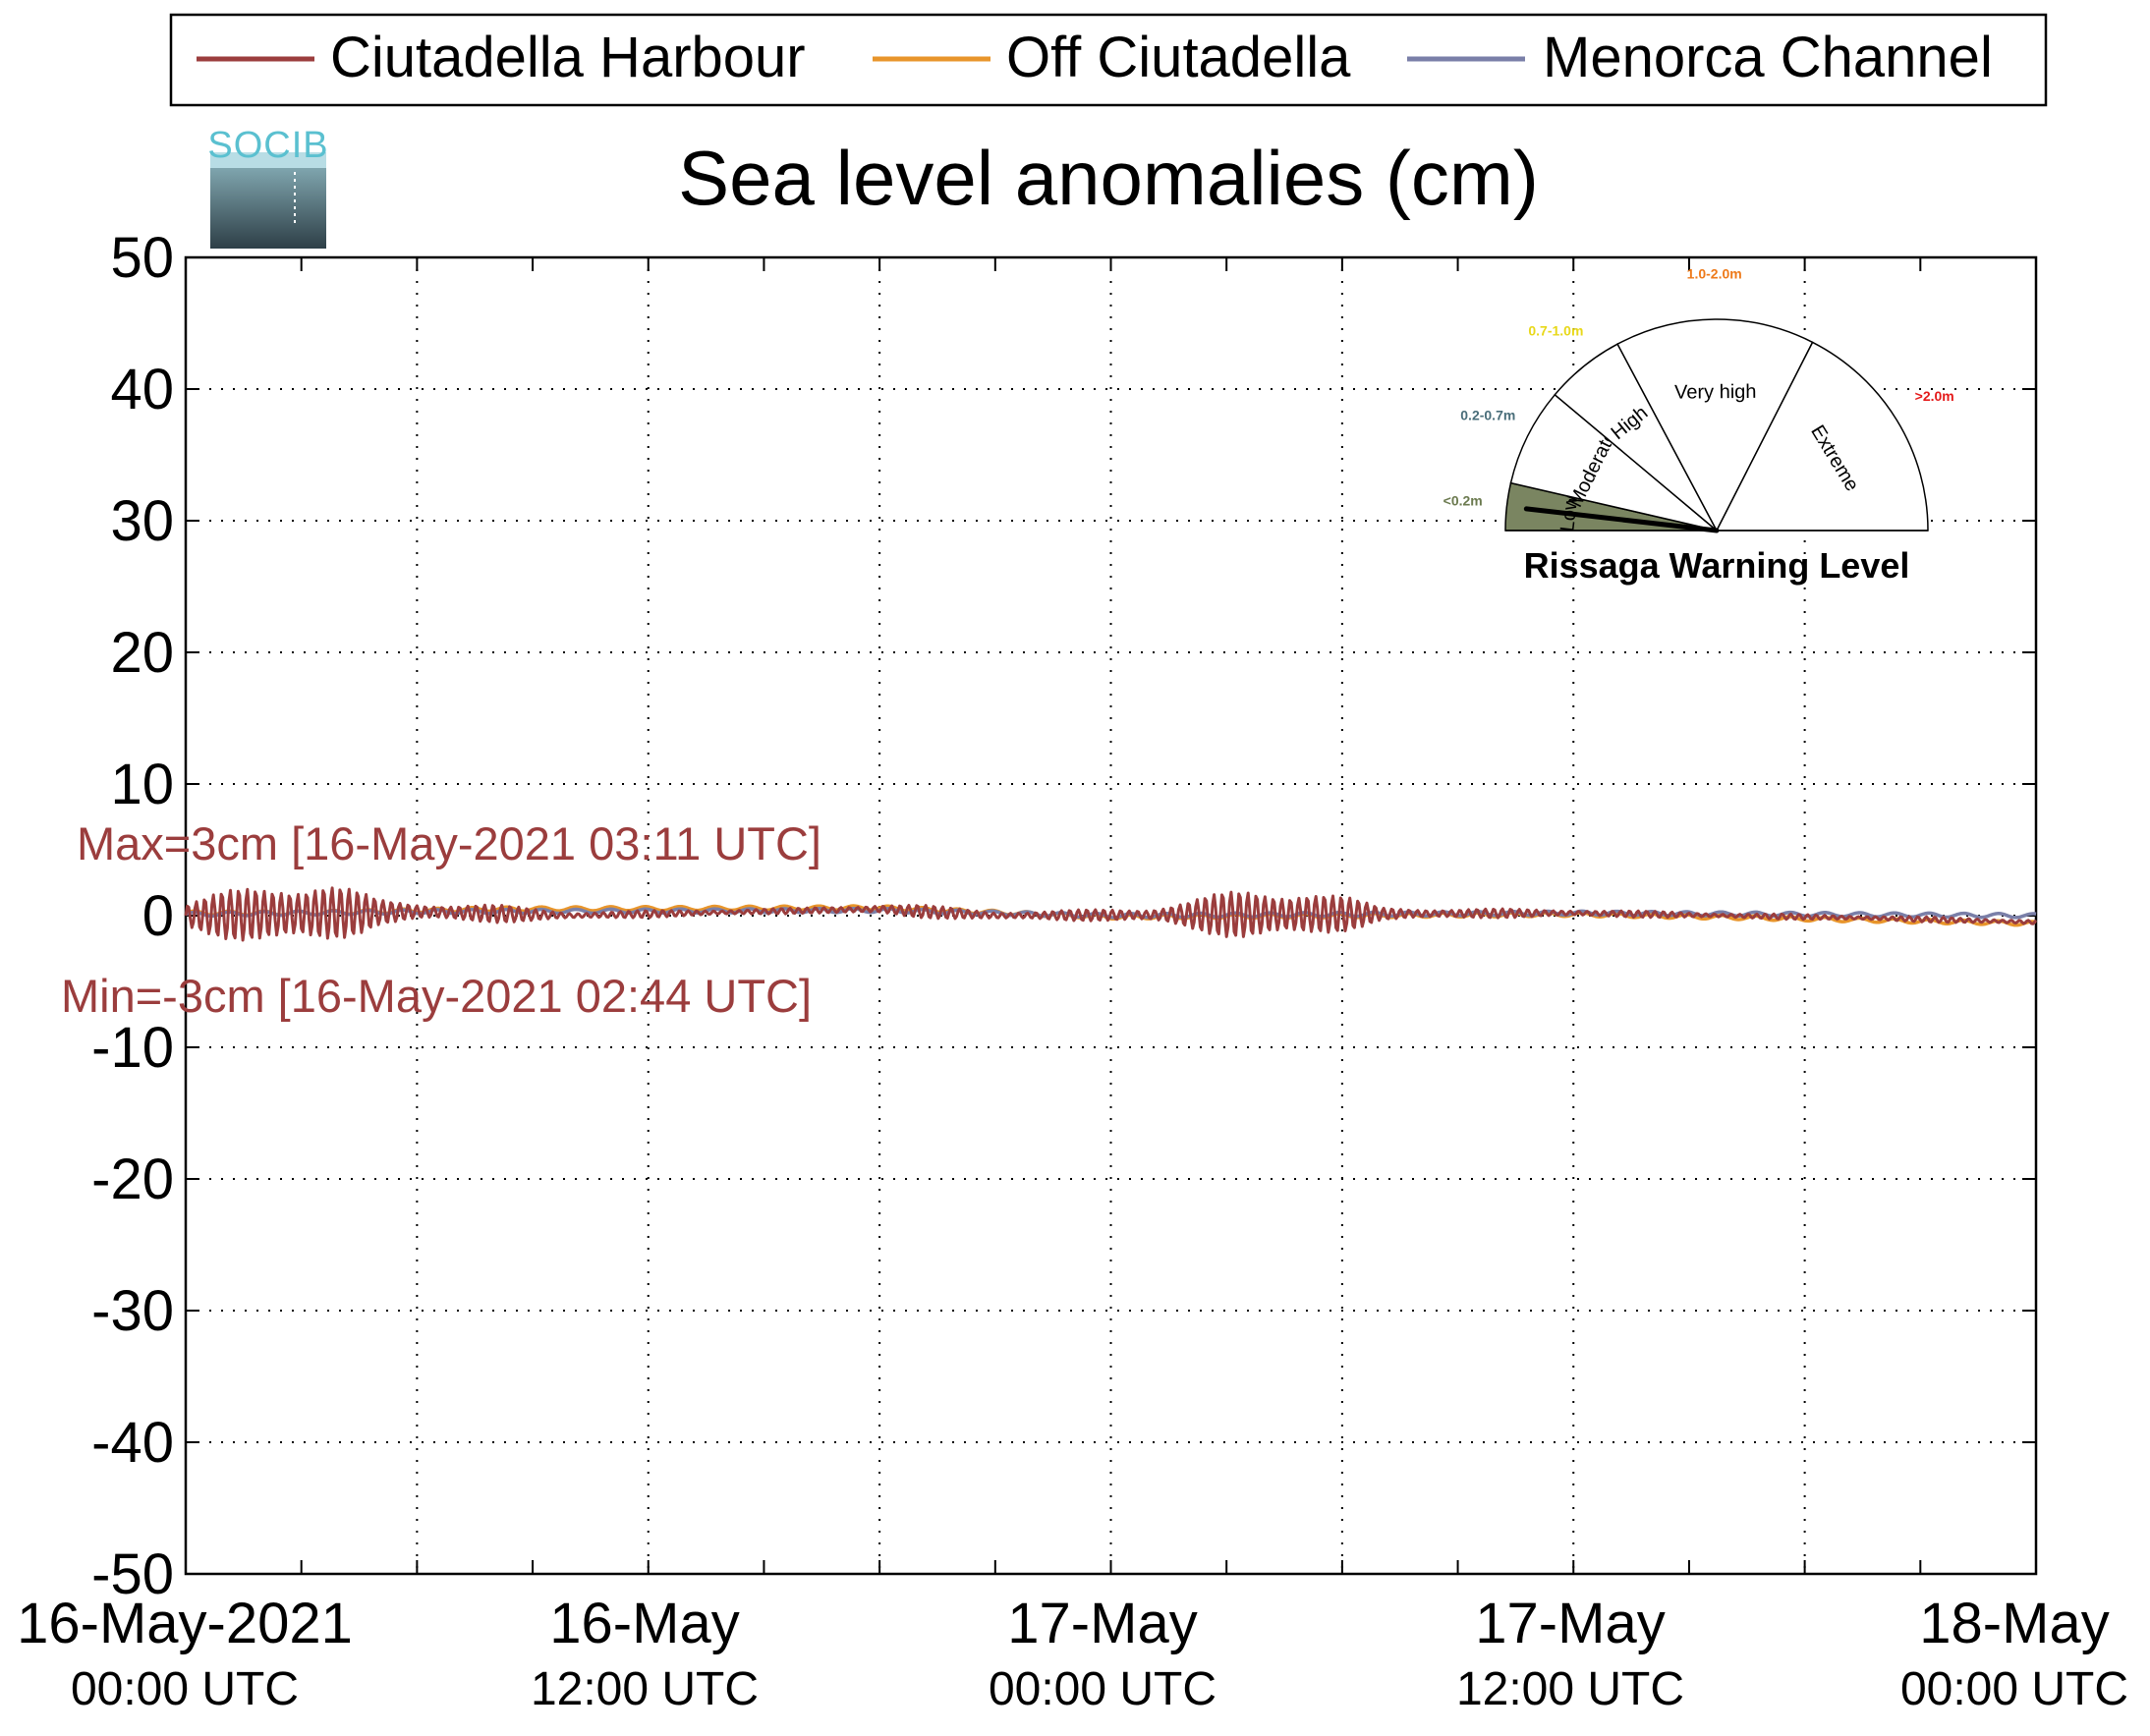 This screenshot has width=2150, height=1736. What do you see at coordinates (1822, 436) in the screenshot?
I see `gauge-sector-extreme` at bounding box center [1822, 436].